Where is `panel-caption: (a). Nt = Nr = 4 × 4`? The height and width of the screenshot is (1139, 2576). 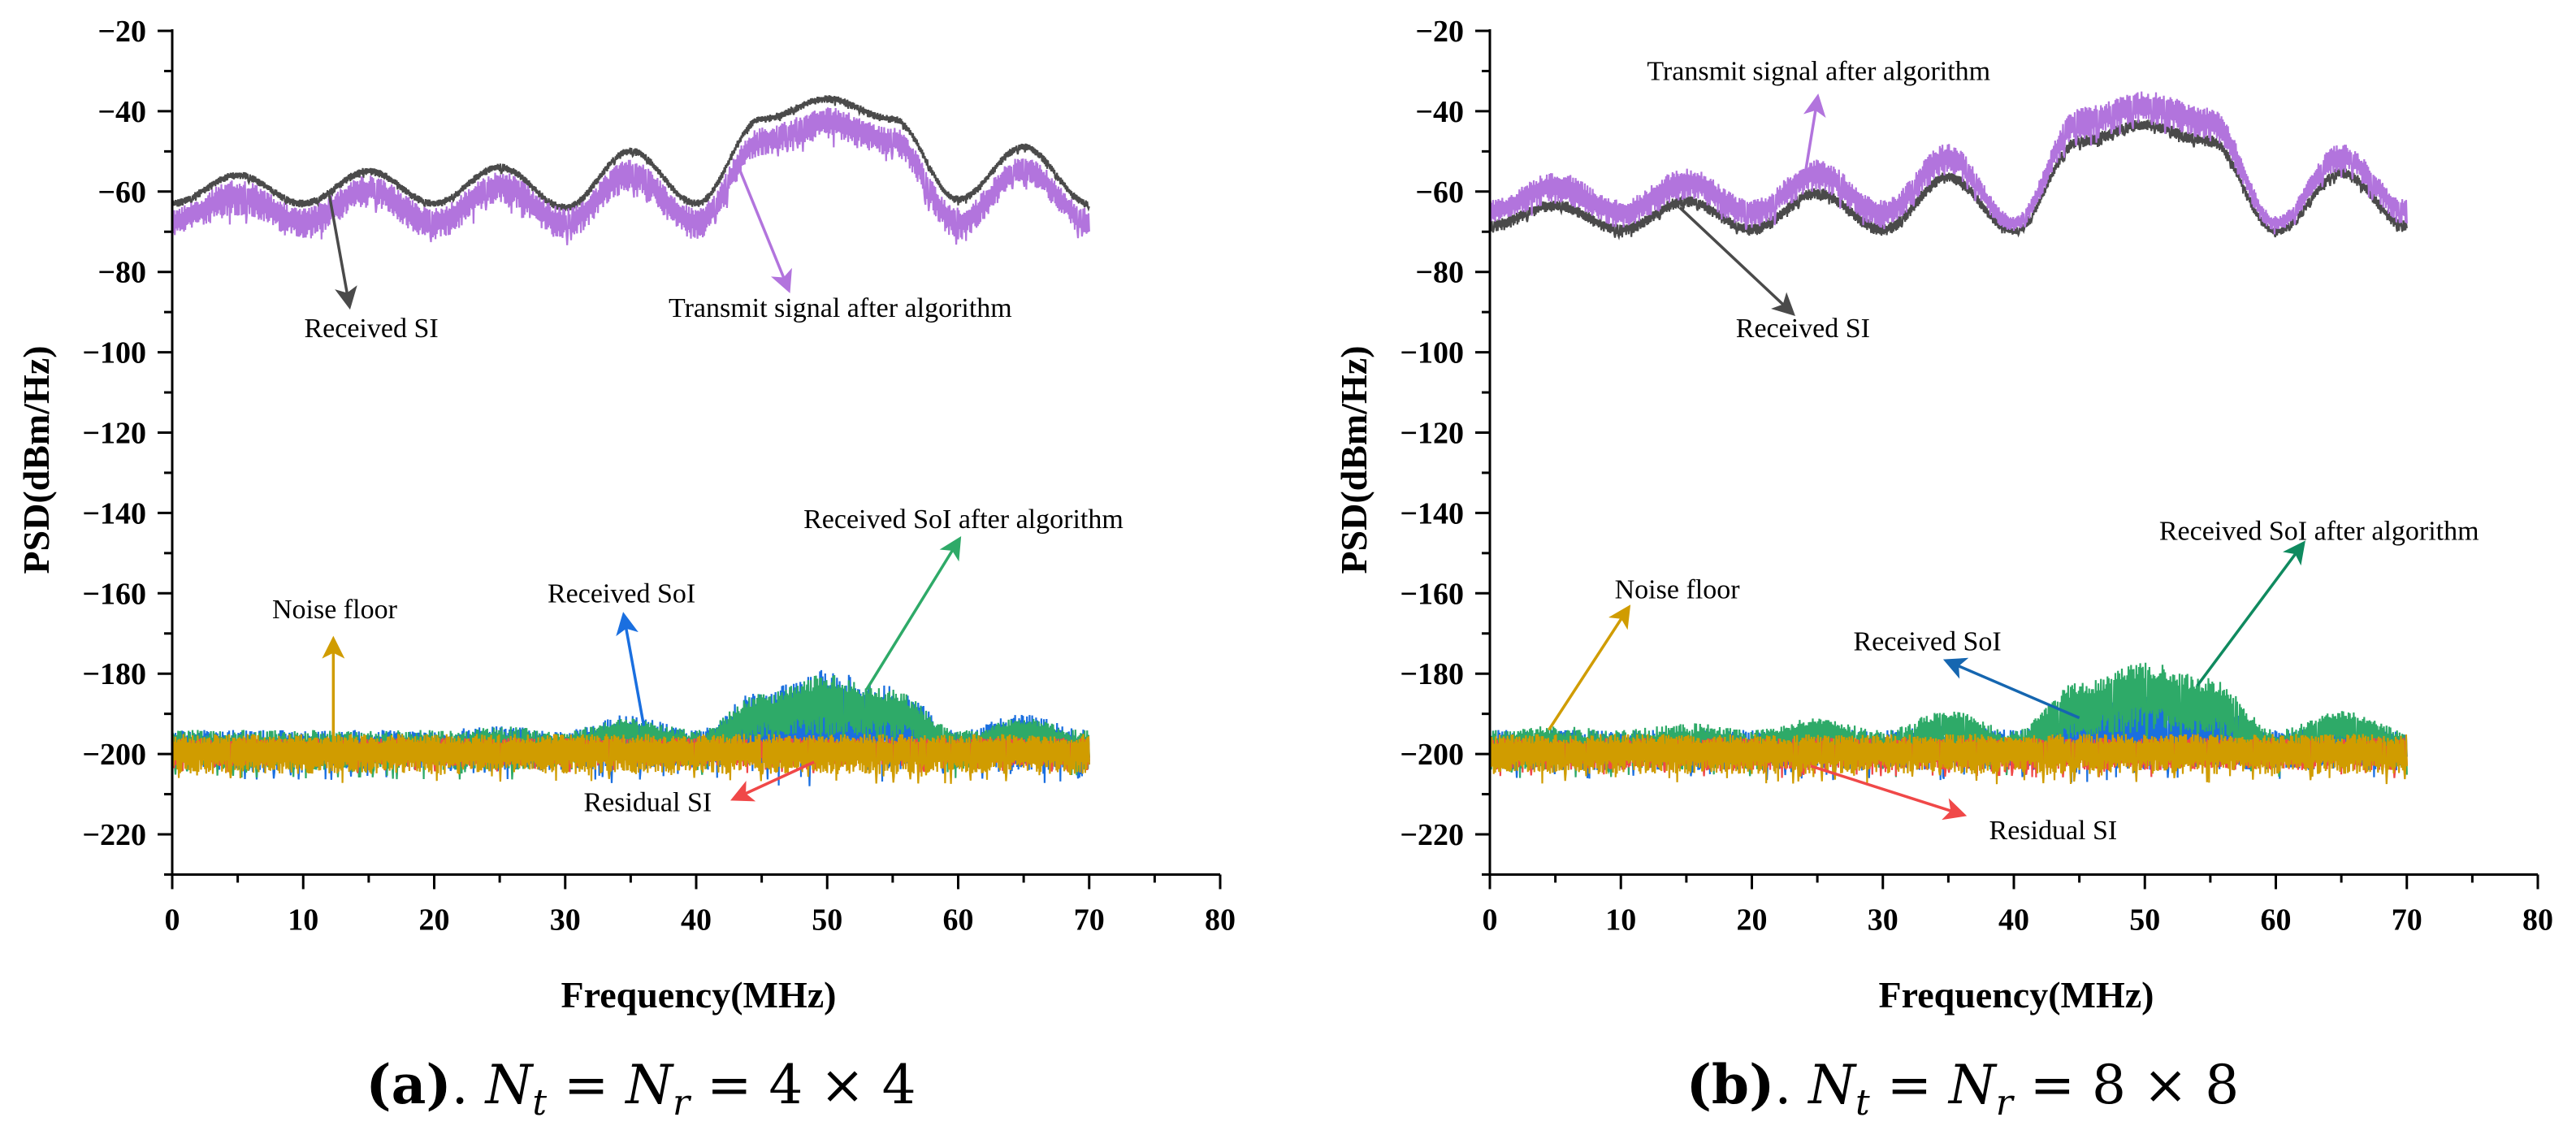 panel-caption: (a). Nt = Nr = 4 × 4 is located at coordinates (641, 1088).